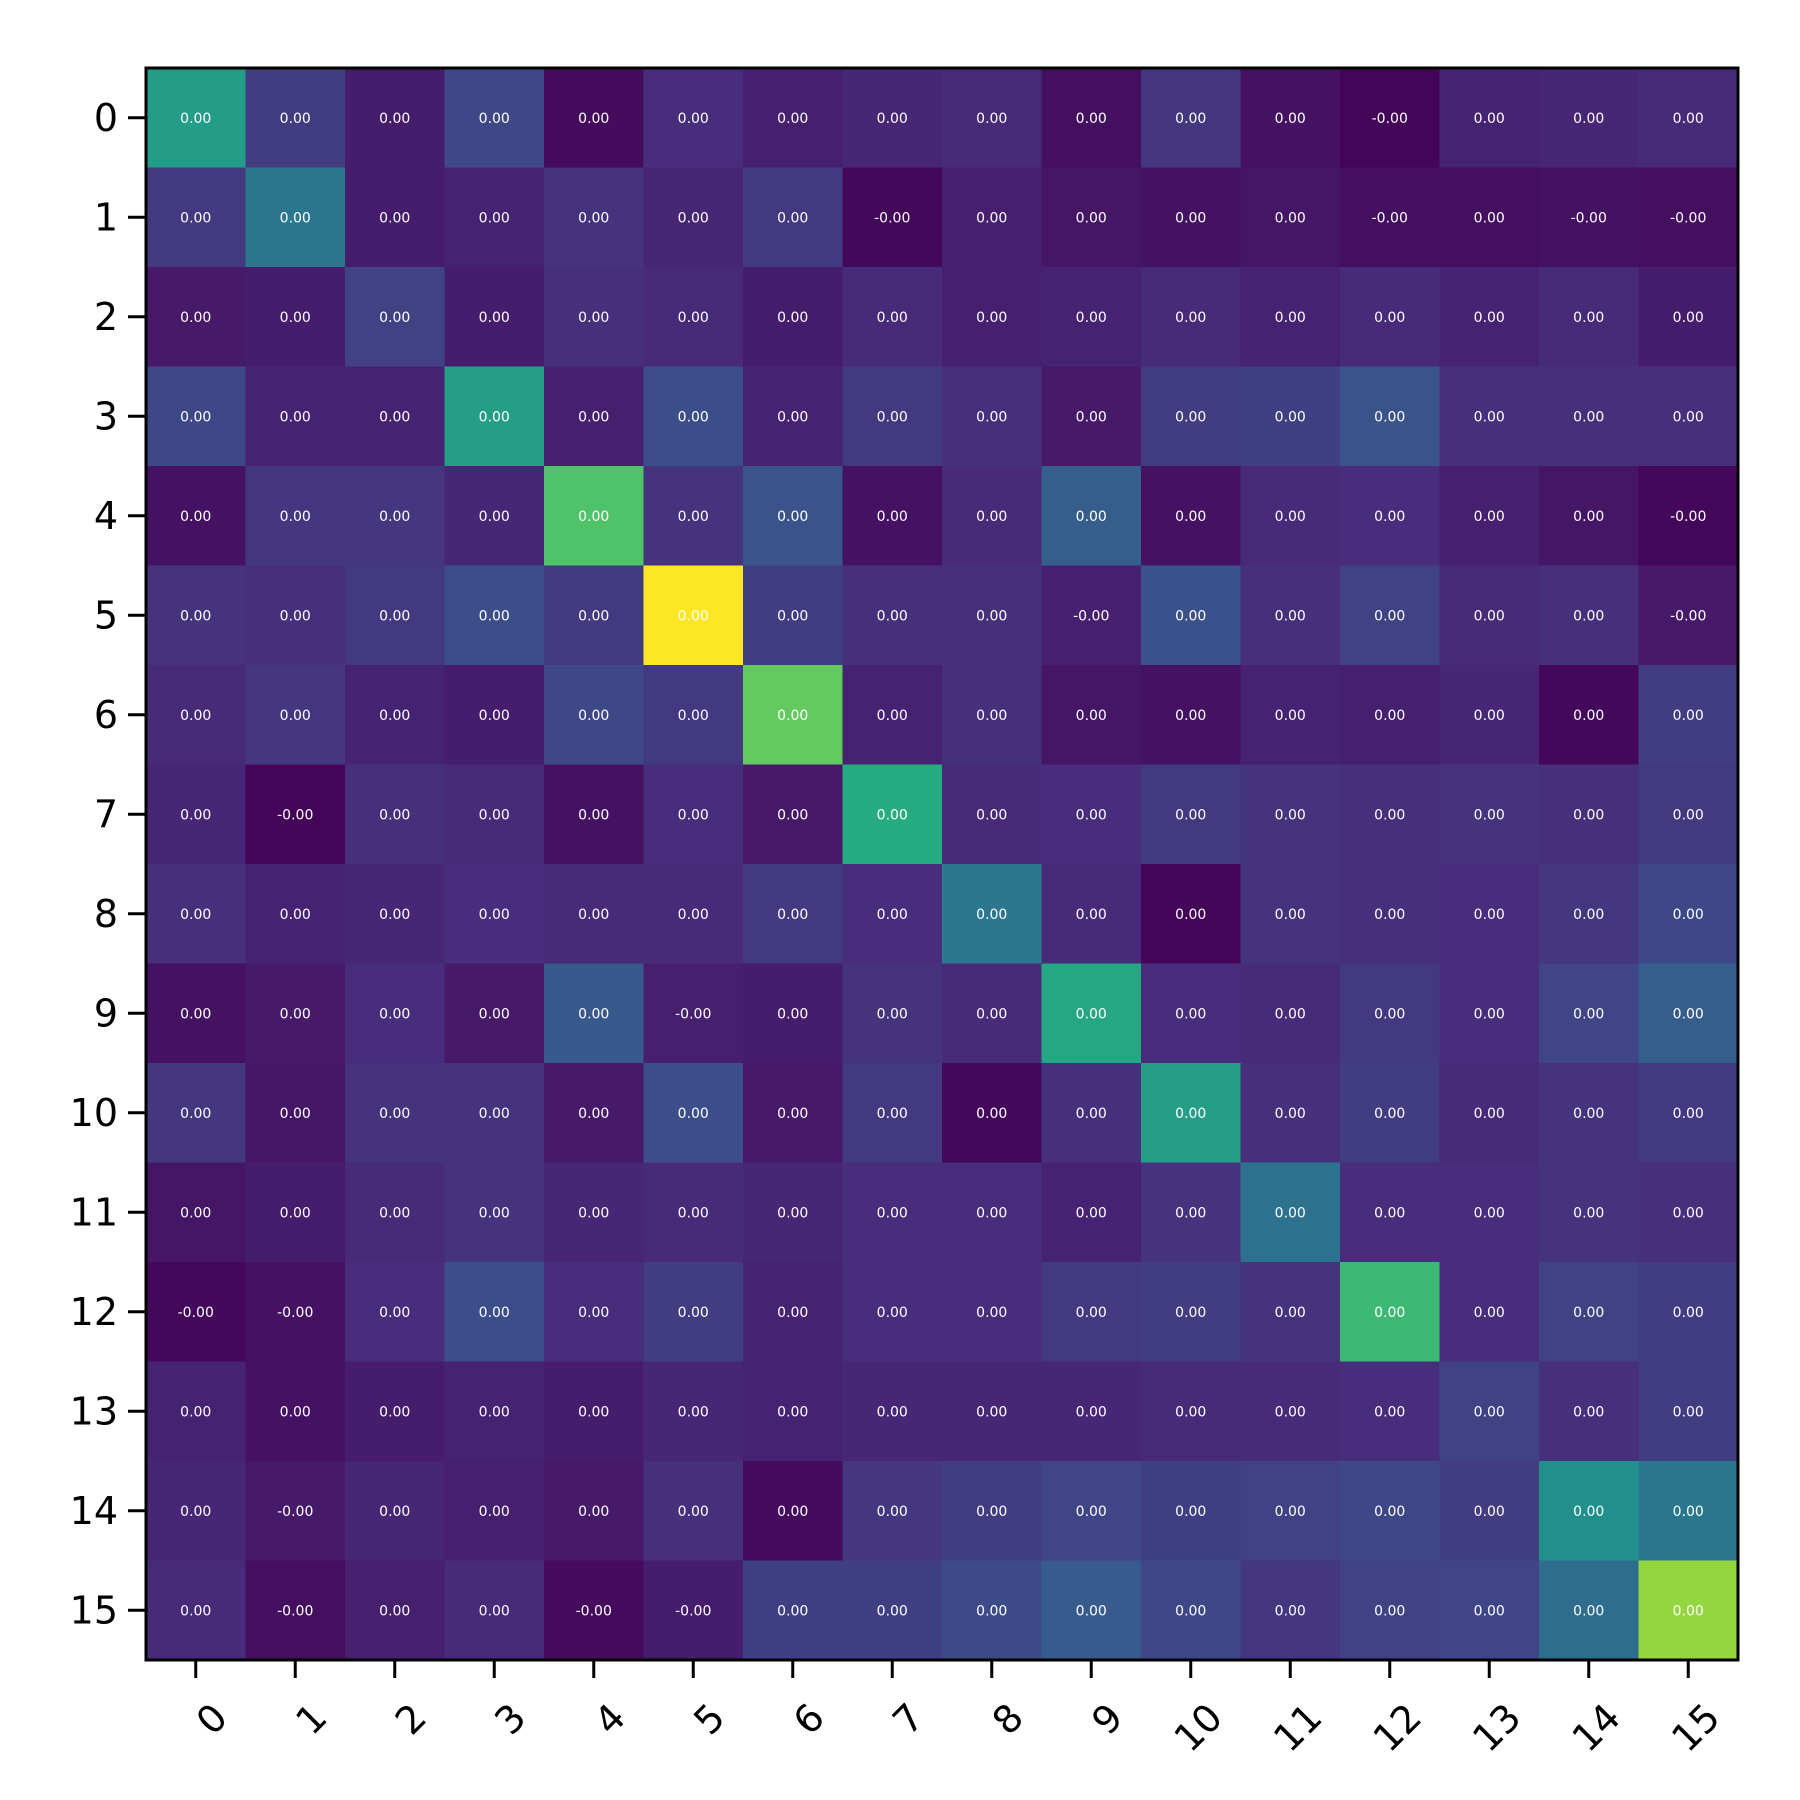 This screenshot has height=1800, width=1800. I want to click on x-tick-label: 12, so click(1397, 1727).